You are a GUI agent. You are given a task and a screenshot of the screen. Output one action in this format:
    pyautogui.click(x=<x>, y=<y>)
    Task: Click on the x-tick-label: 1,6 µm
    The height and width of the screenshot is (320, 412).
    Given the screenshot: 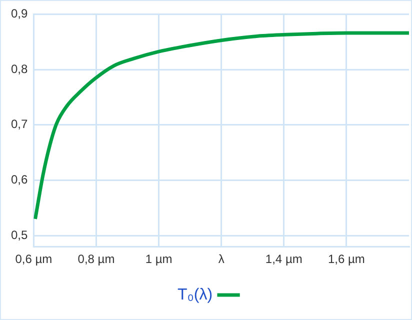 What is the action you would take?
    pyautogui.click(x=346, y=259)
    